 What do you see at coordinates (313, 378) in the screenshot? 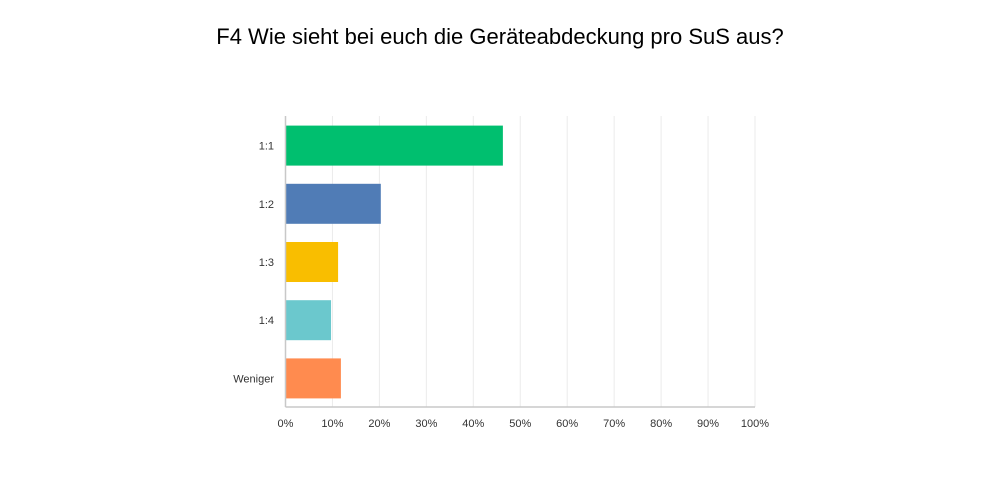
I see `bar-Weniger` at bounding box center [313, 378].